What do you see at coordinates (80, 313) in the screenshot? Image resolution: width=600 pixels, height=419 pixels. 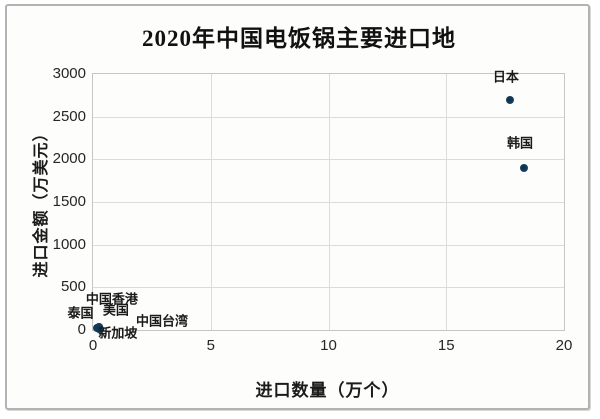 I see `data-point-label: 泰国` at bounding box center [80, 313].